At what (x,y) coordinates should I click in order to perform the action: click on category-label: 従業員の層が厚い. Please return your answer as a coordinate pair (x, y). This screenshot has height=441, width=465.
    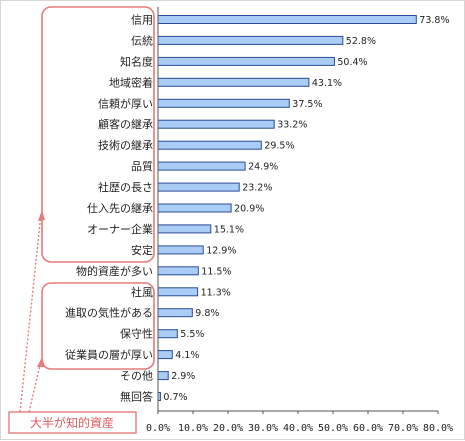
    Looking at the image, I should click on (109, 355).